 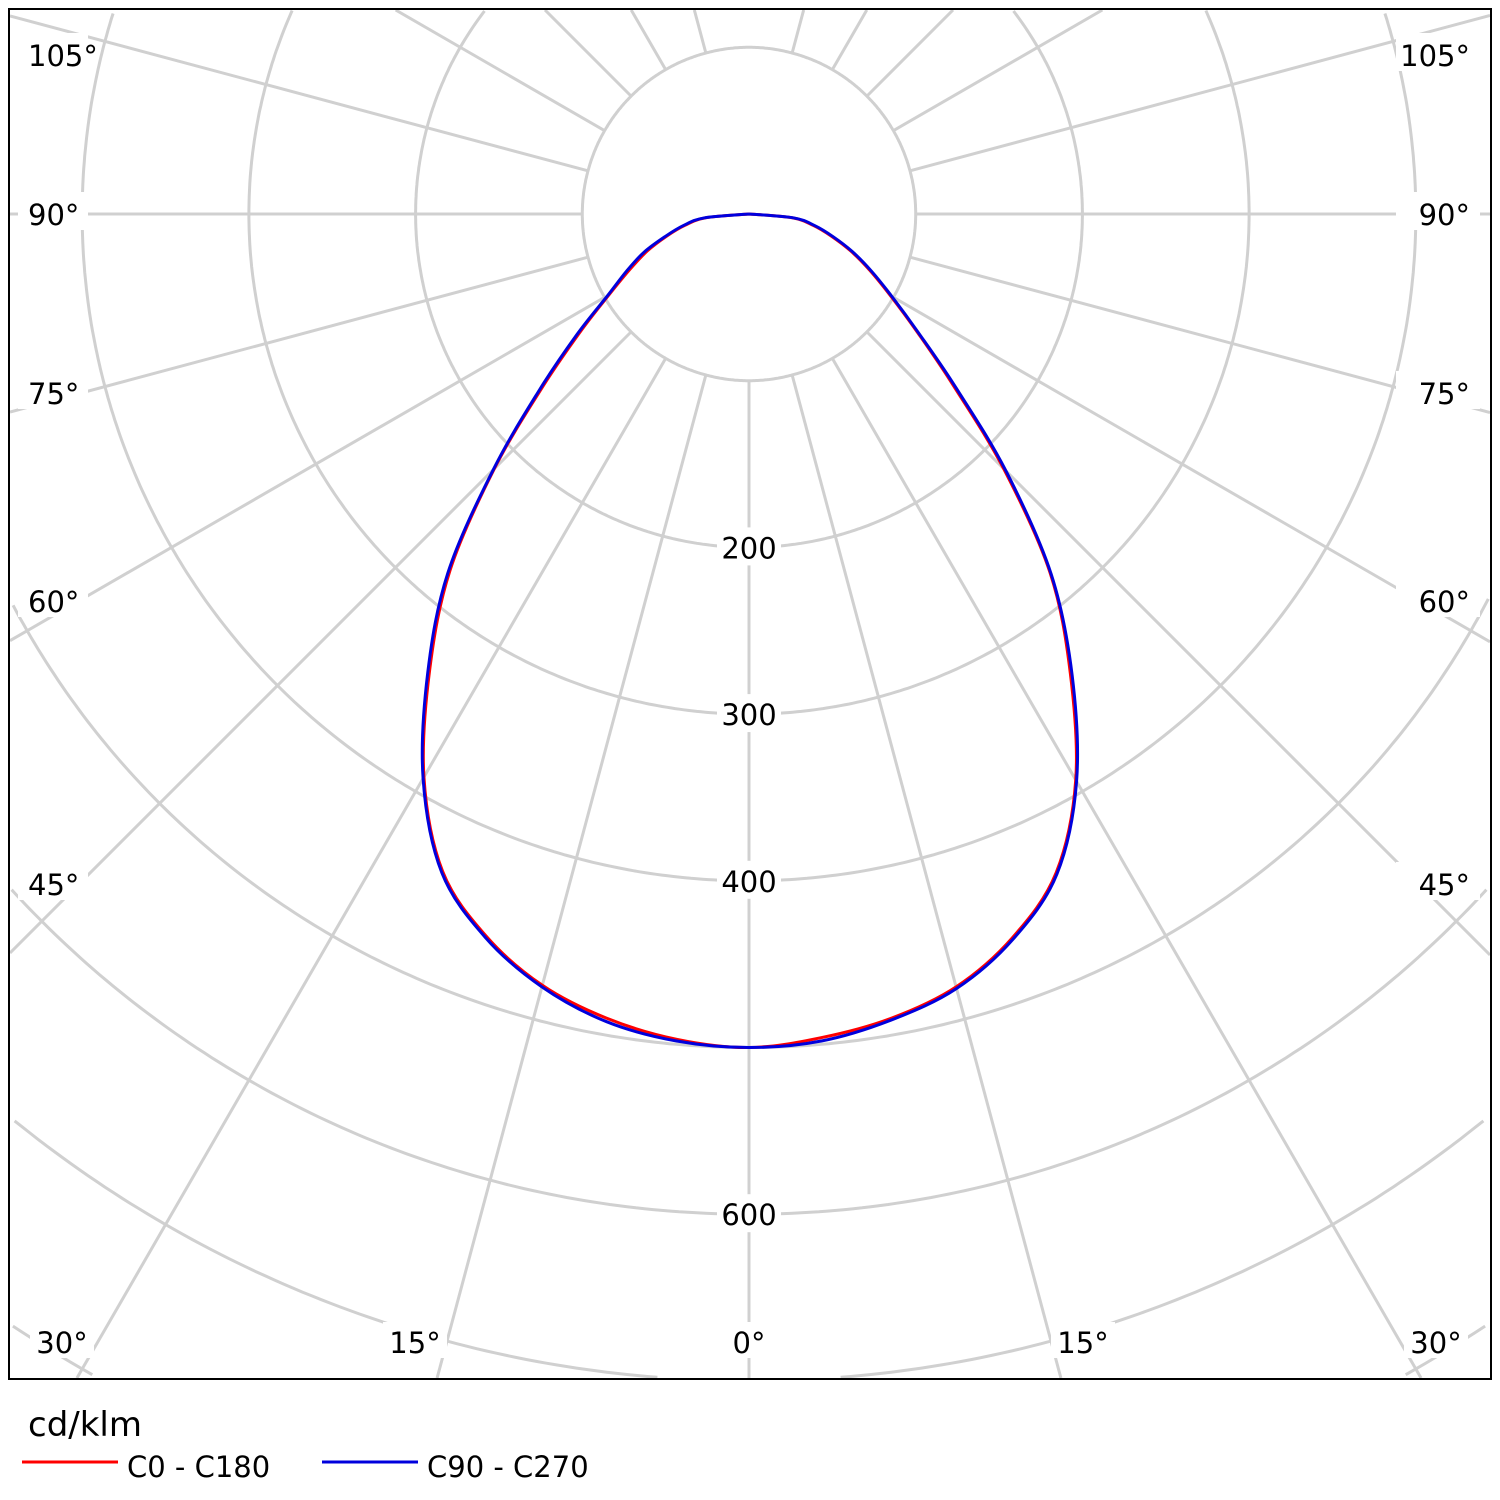 I want to click on angle-label-left: 105°, so click(x=63, y=56).